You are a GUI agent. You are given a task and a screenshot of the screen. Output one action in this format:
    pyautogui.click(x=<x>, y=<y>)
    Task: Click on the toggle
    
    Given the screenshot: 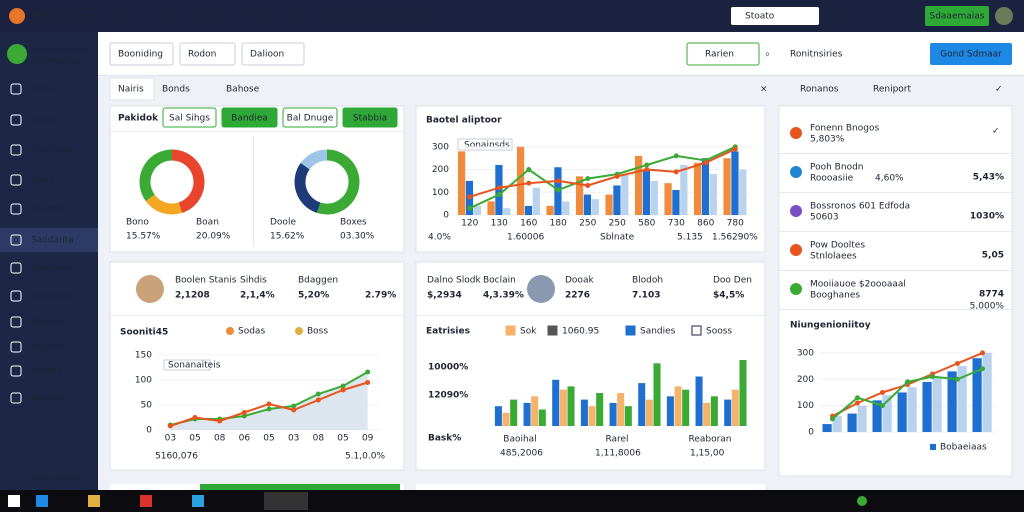 What is the action you would take?
    pyautogui.click(x=723, y=54)
    